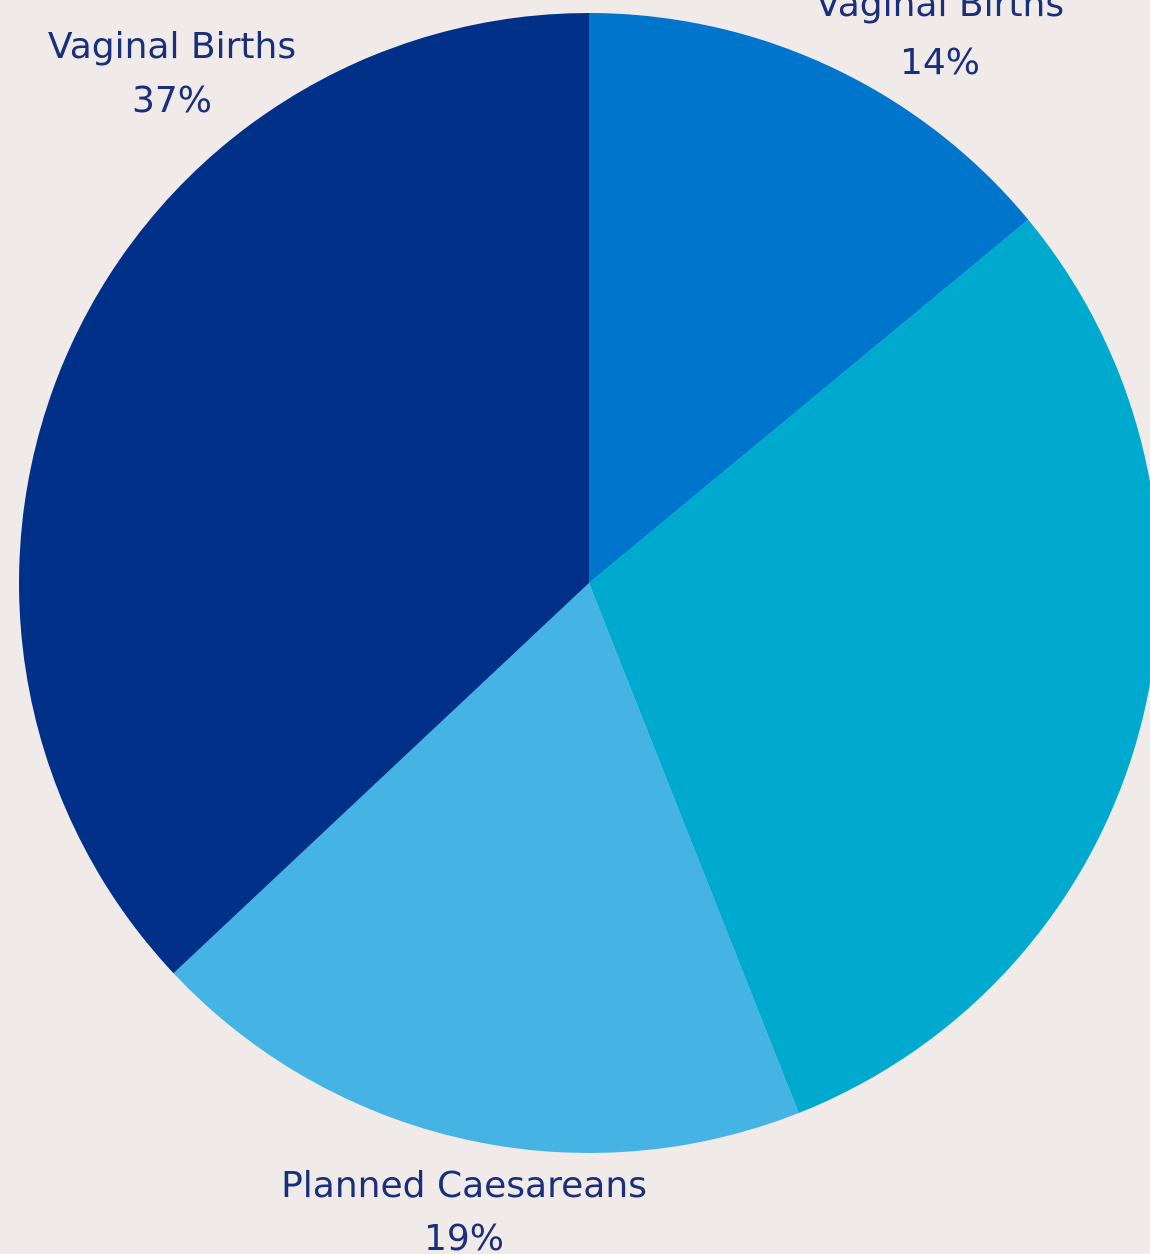 The width and height of the screenshot is (1150, 1254). What do you see at coordinates (464, 1236) in the screenshot?
I see `slice-value-planned-caesareans: 19%` at bounding box center [464, 1236].